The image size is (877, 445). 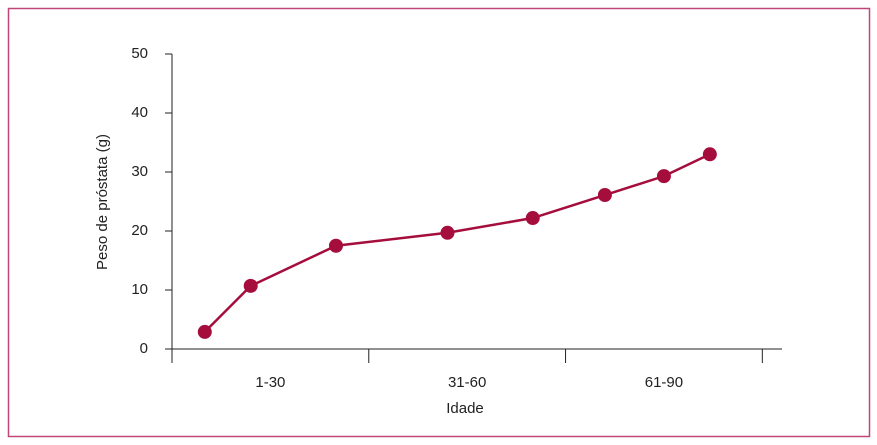 I want to click on x-axis-label: Idade, so click(x=465, y=408).